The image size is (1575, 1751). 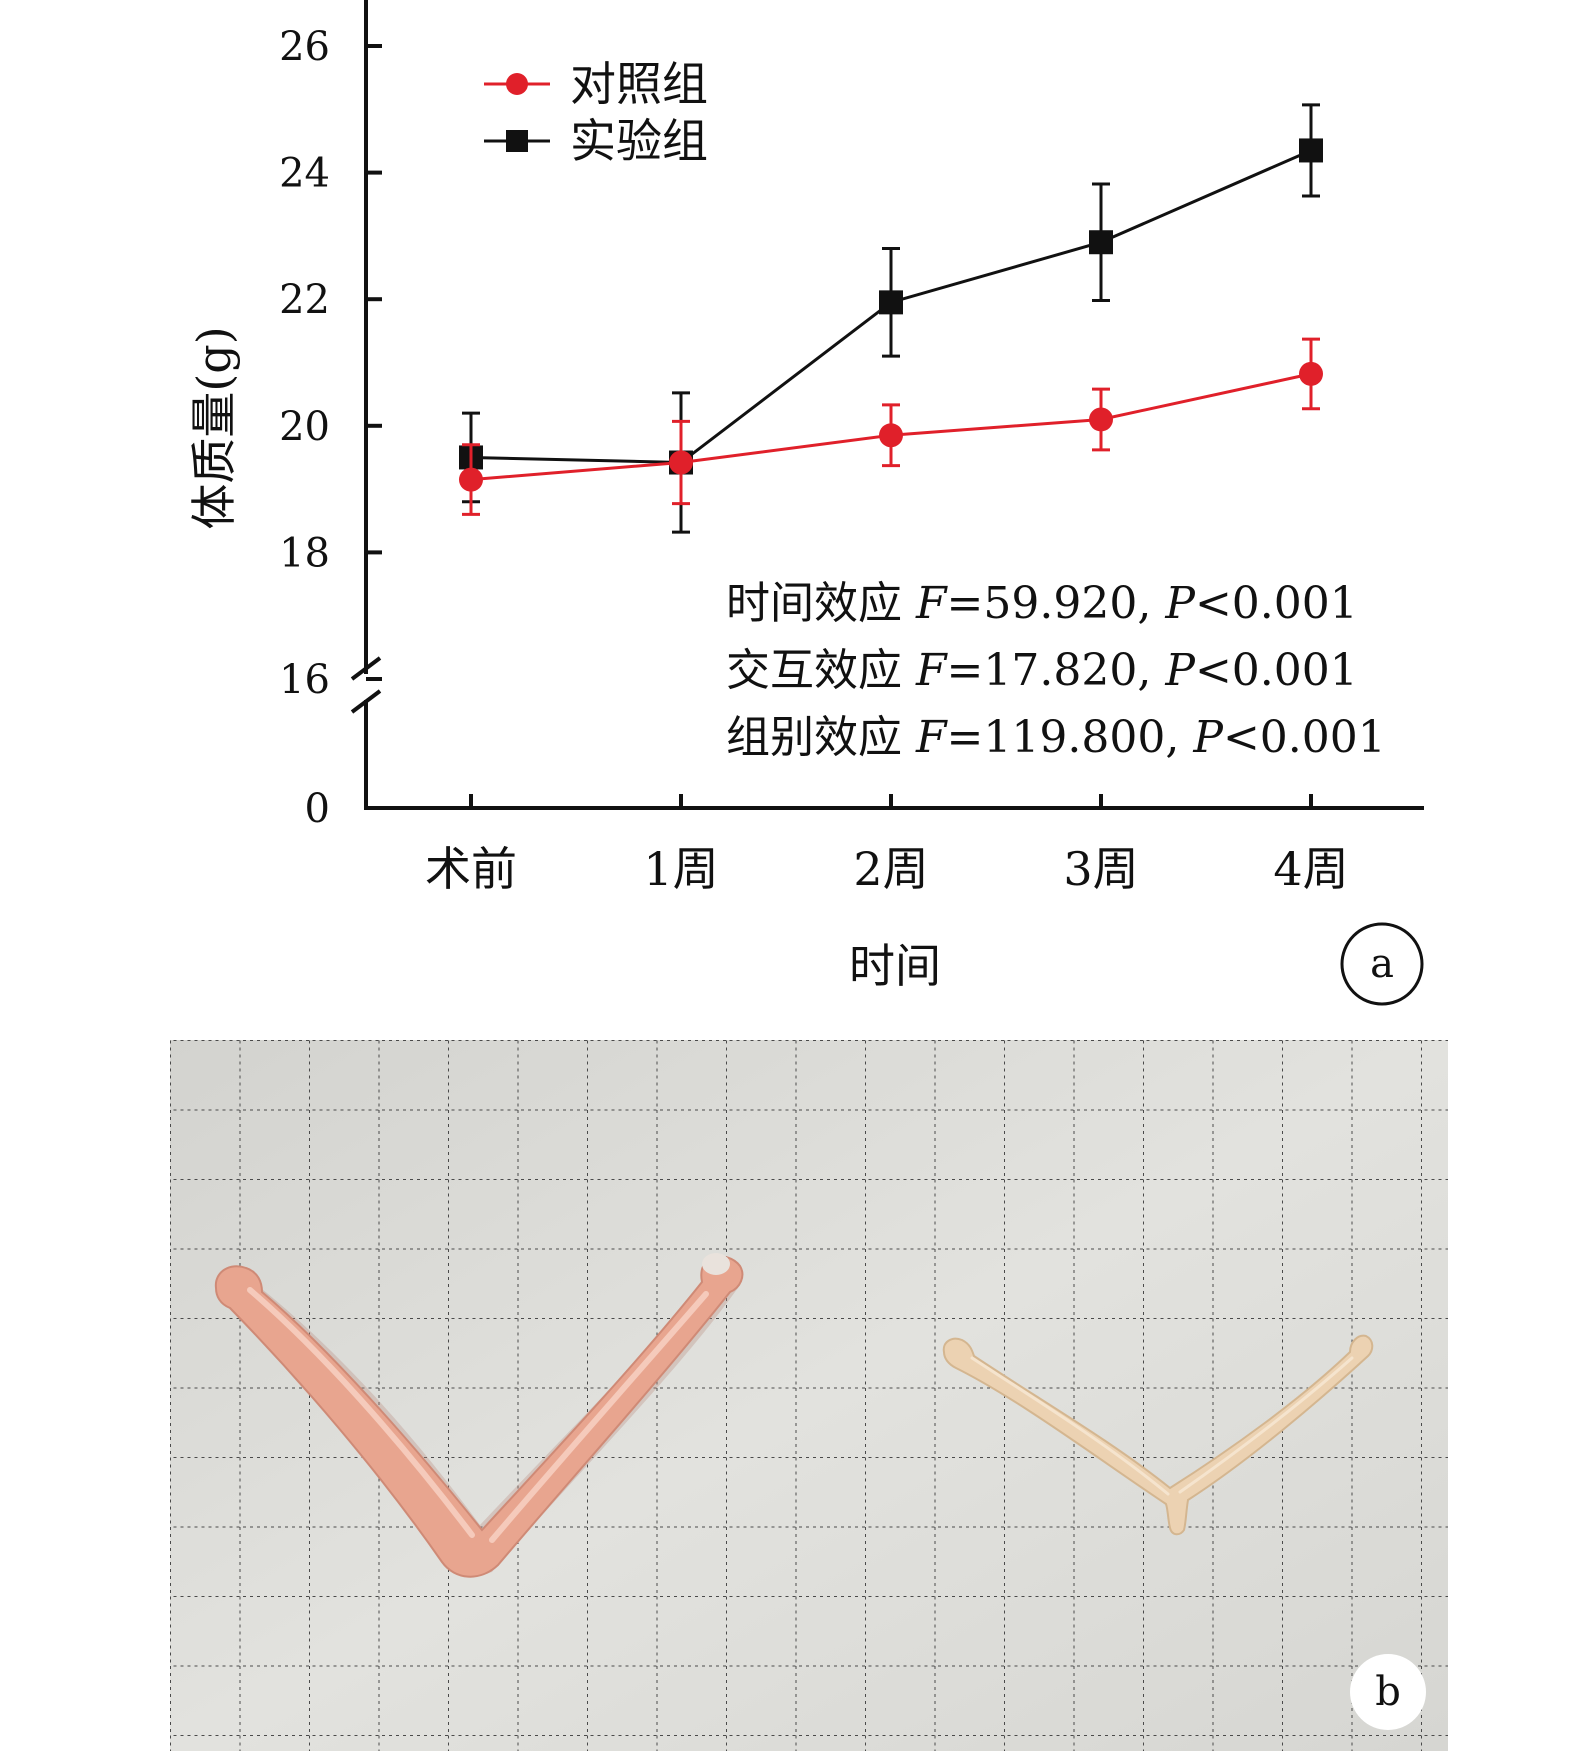 What do you see at coordinates (517, 84) in the screenshot?
I see `legend-marker-control` at bounding box center [517, 84].